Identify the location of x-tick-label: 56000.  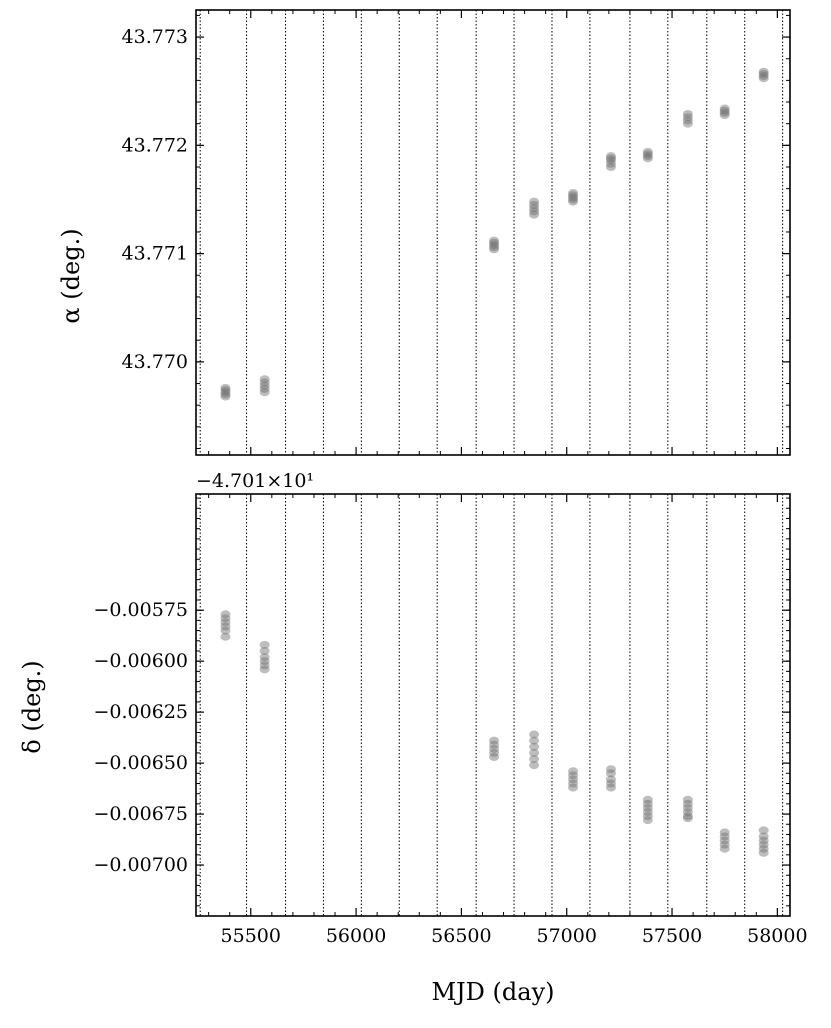
(356, 936).